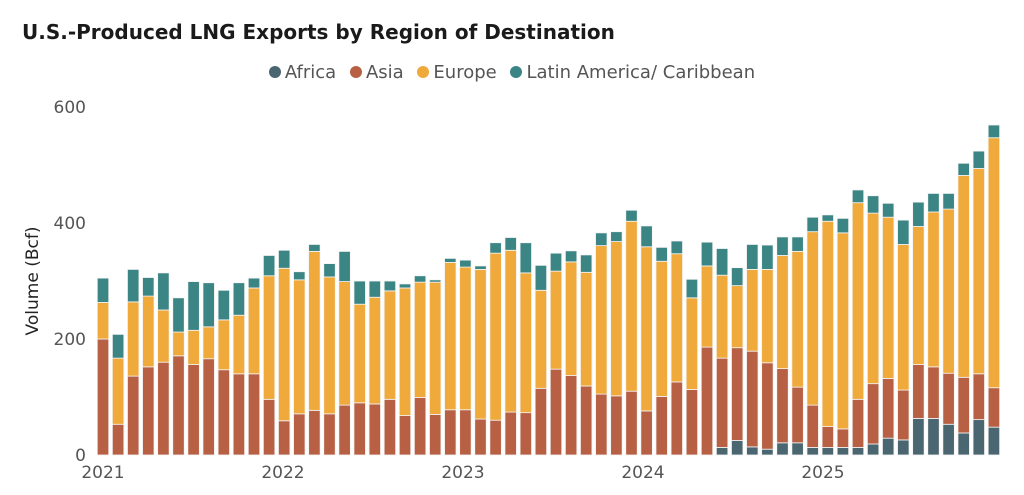 The image size is (1024, 495). Describe the element at coordinates (282, 473) in the screenshot. I see `x-tick-label: 2022` at that location.